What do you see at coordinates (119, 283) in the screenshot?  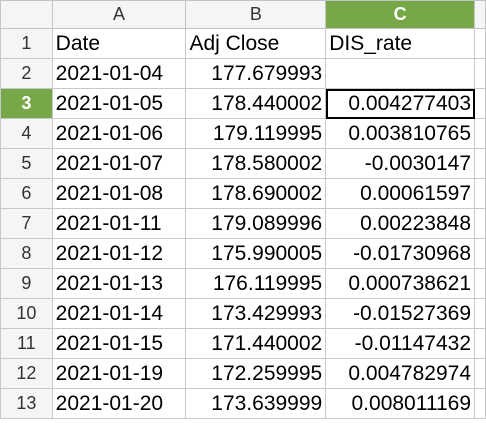 I see `cell-a9: 2021-01-13` at bounding box center [119, 283].